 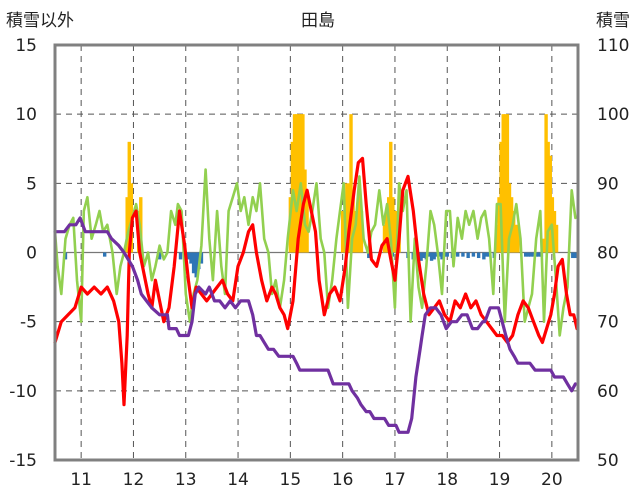 What do you see at coordinates (395, 480) in the screenshot?
I see `x-tick-label: 17` at bounding box center [395, 480].